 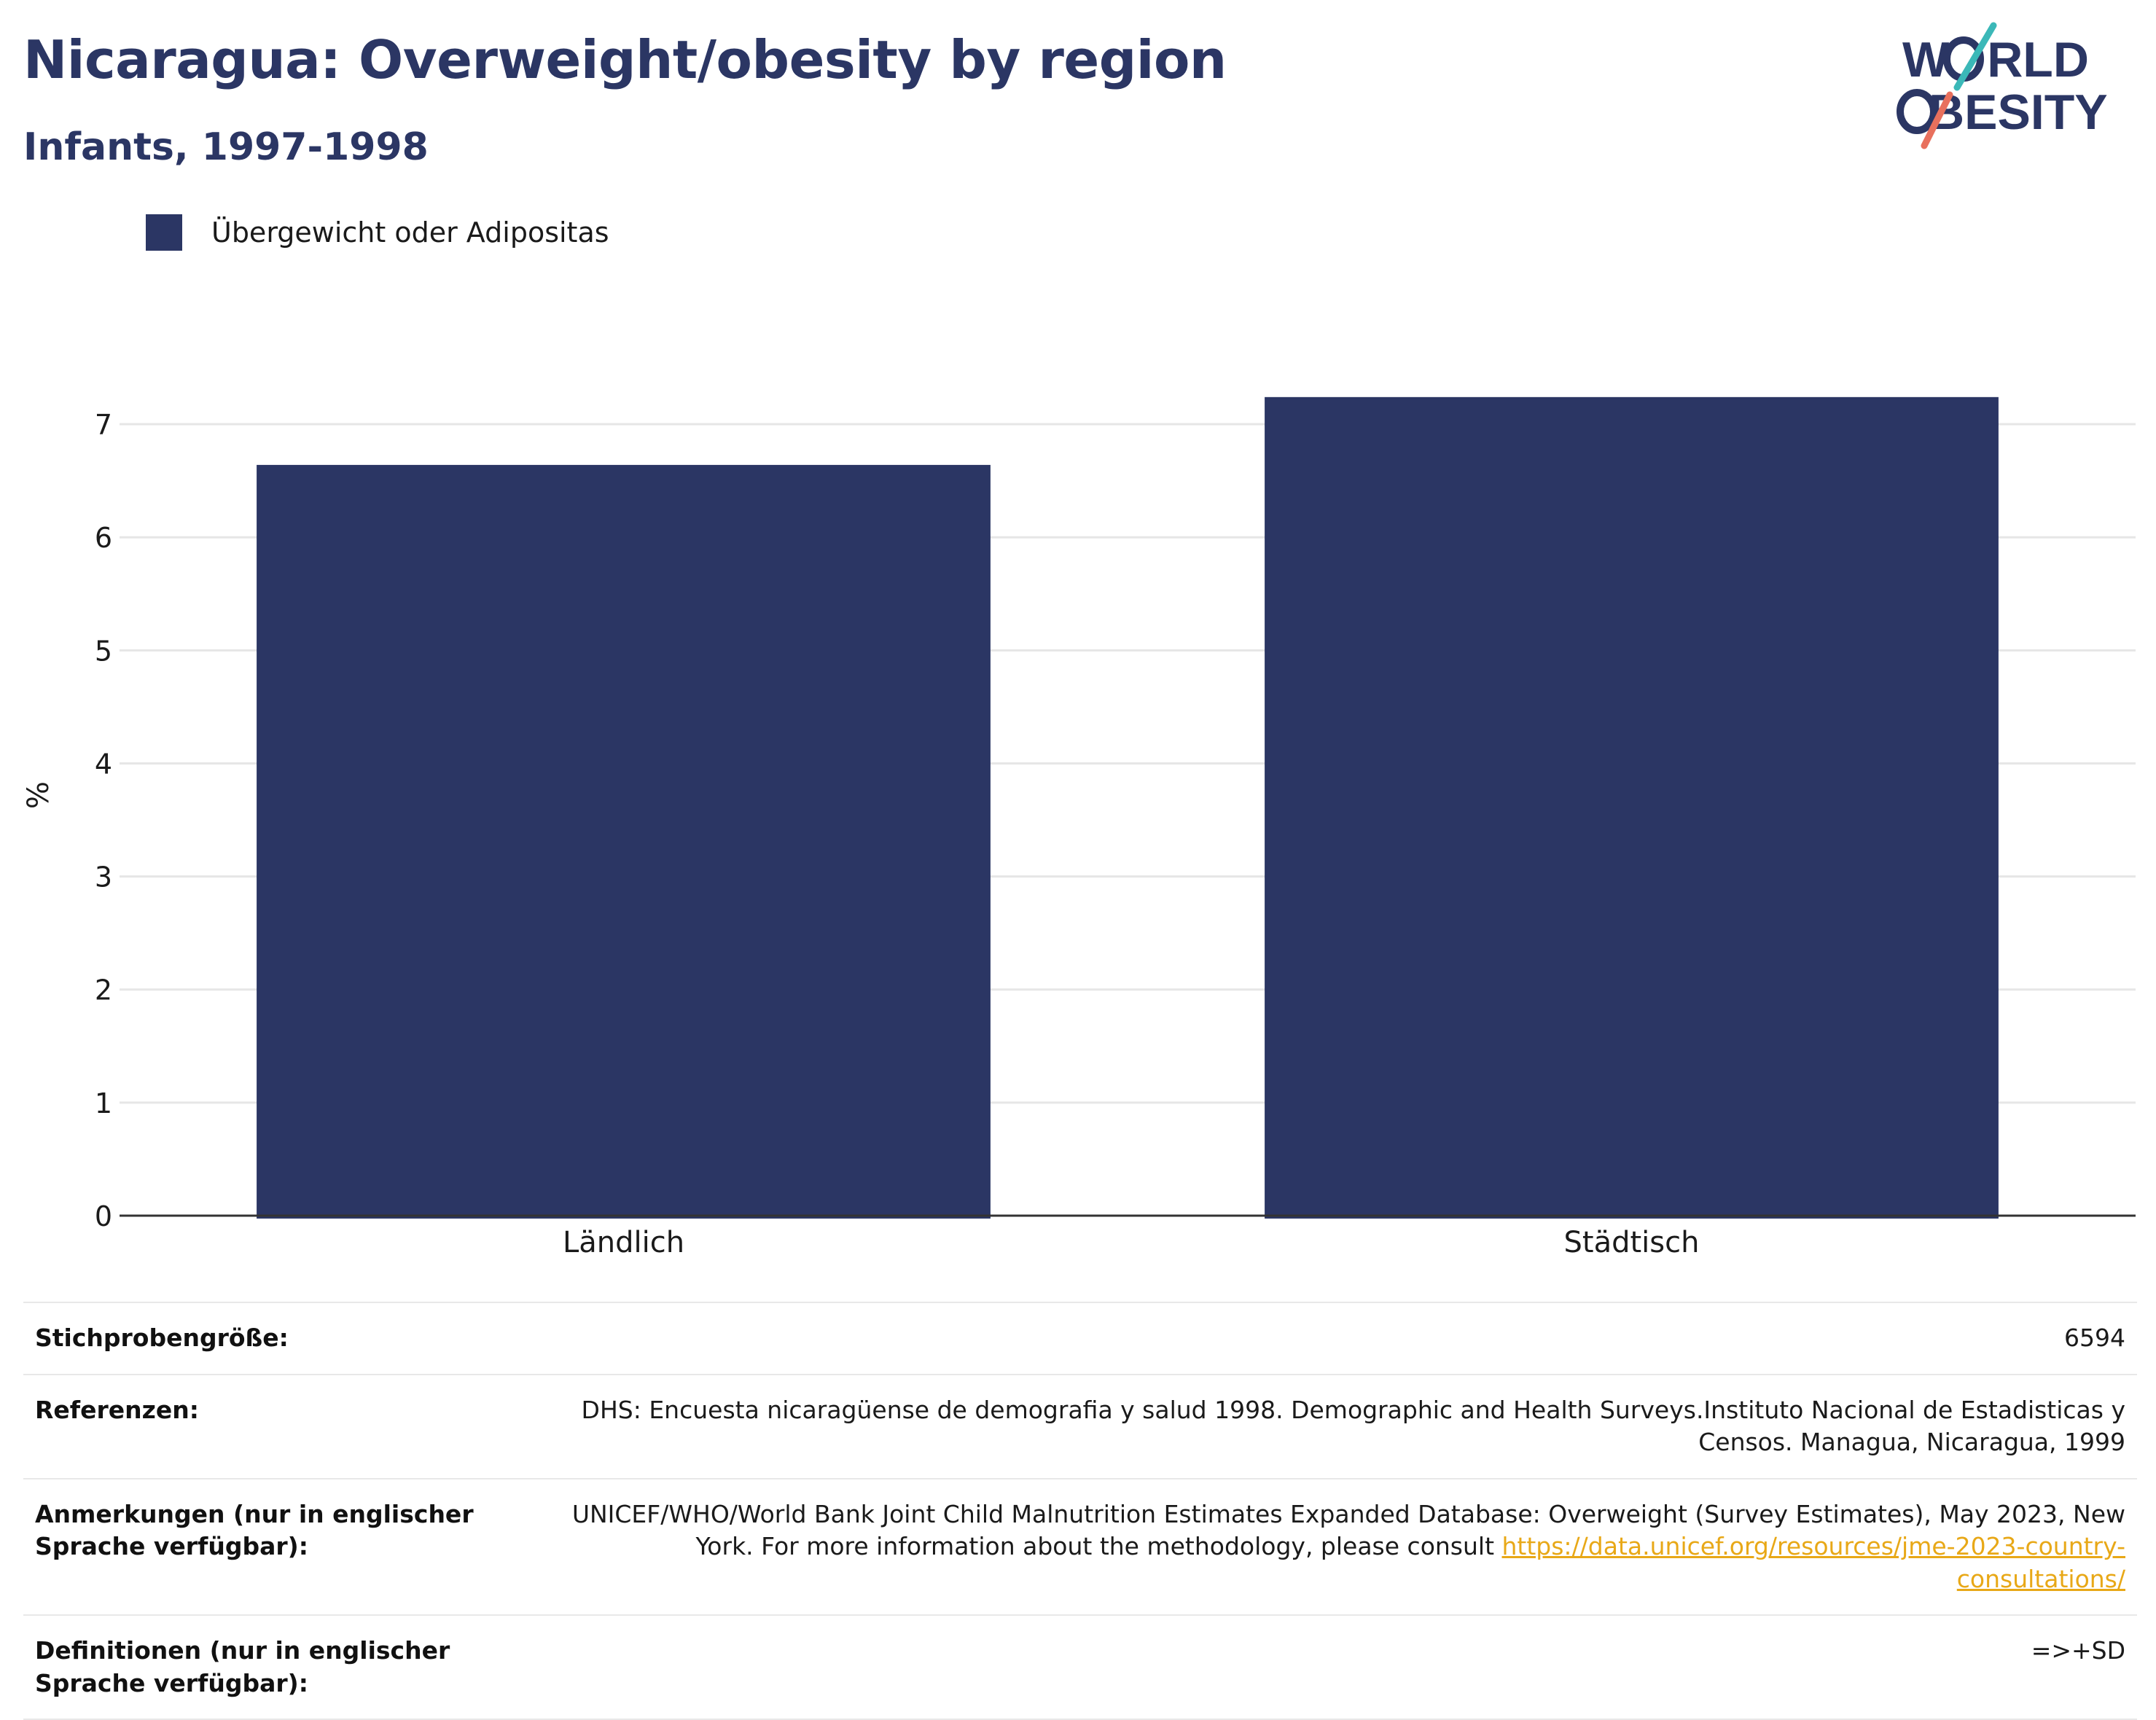 What do you see at coordinates (283, 1426) in the screenshot?
I see `info-key: Referenzen:` at bounding box center [283, 1426].